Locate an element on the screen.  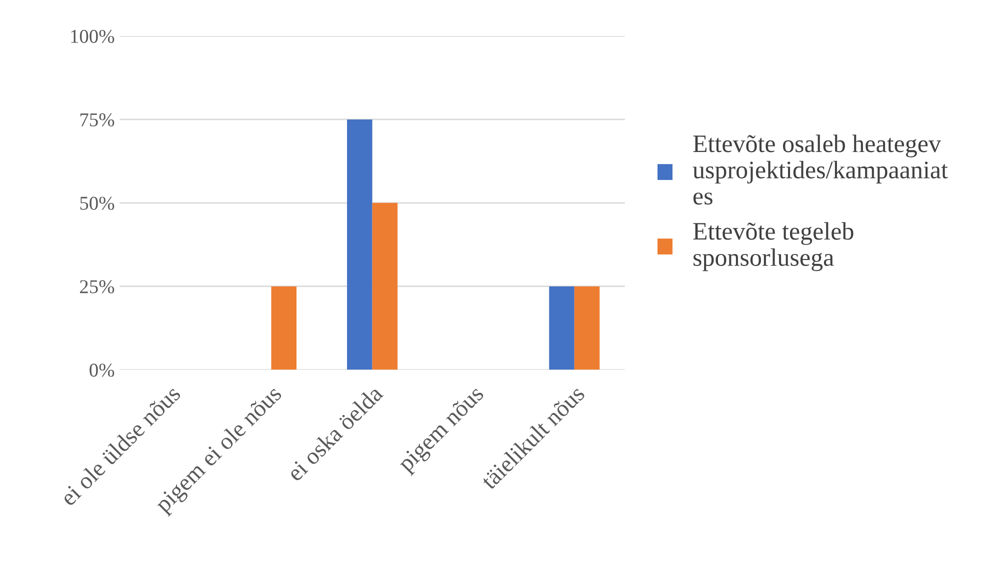
y-tick-label: 100% is located at coordinates (92, 36).